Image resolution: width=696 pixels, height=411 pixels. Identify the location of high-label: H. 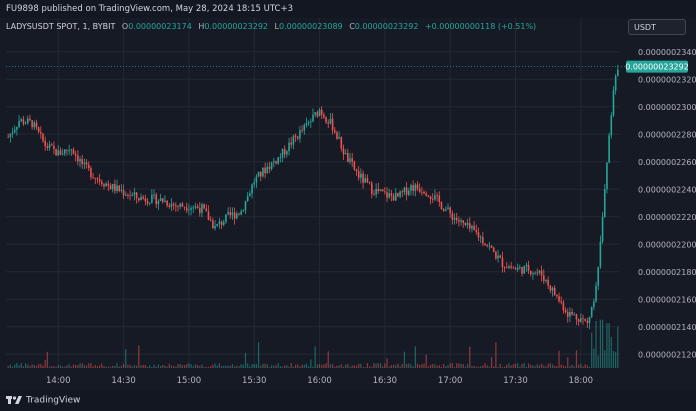
(201, 26).